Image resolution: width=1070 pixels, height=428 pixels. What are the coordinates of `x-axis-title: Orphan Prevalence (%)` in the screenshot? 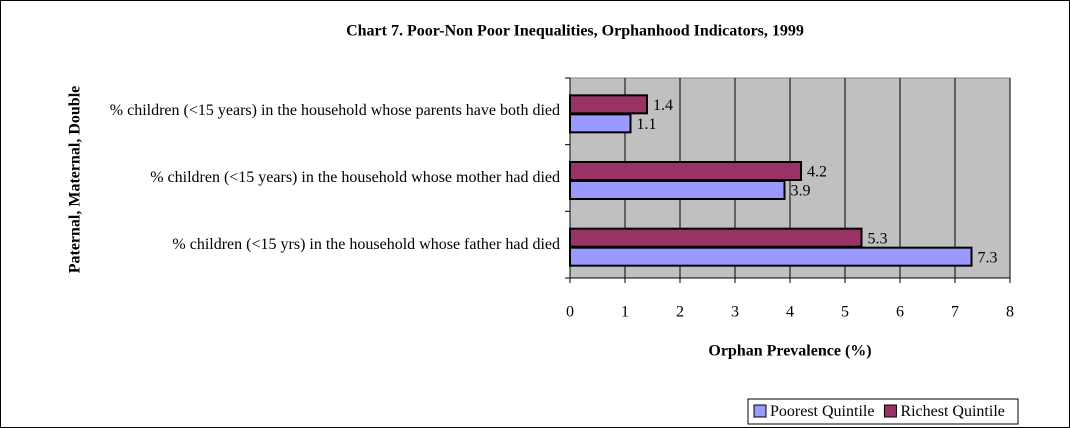 It's located at (789, 351).